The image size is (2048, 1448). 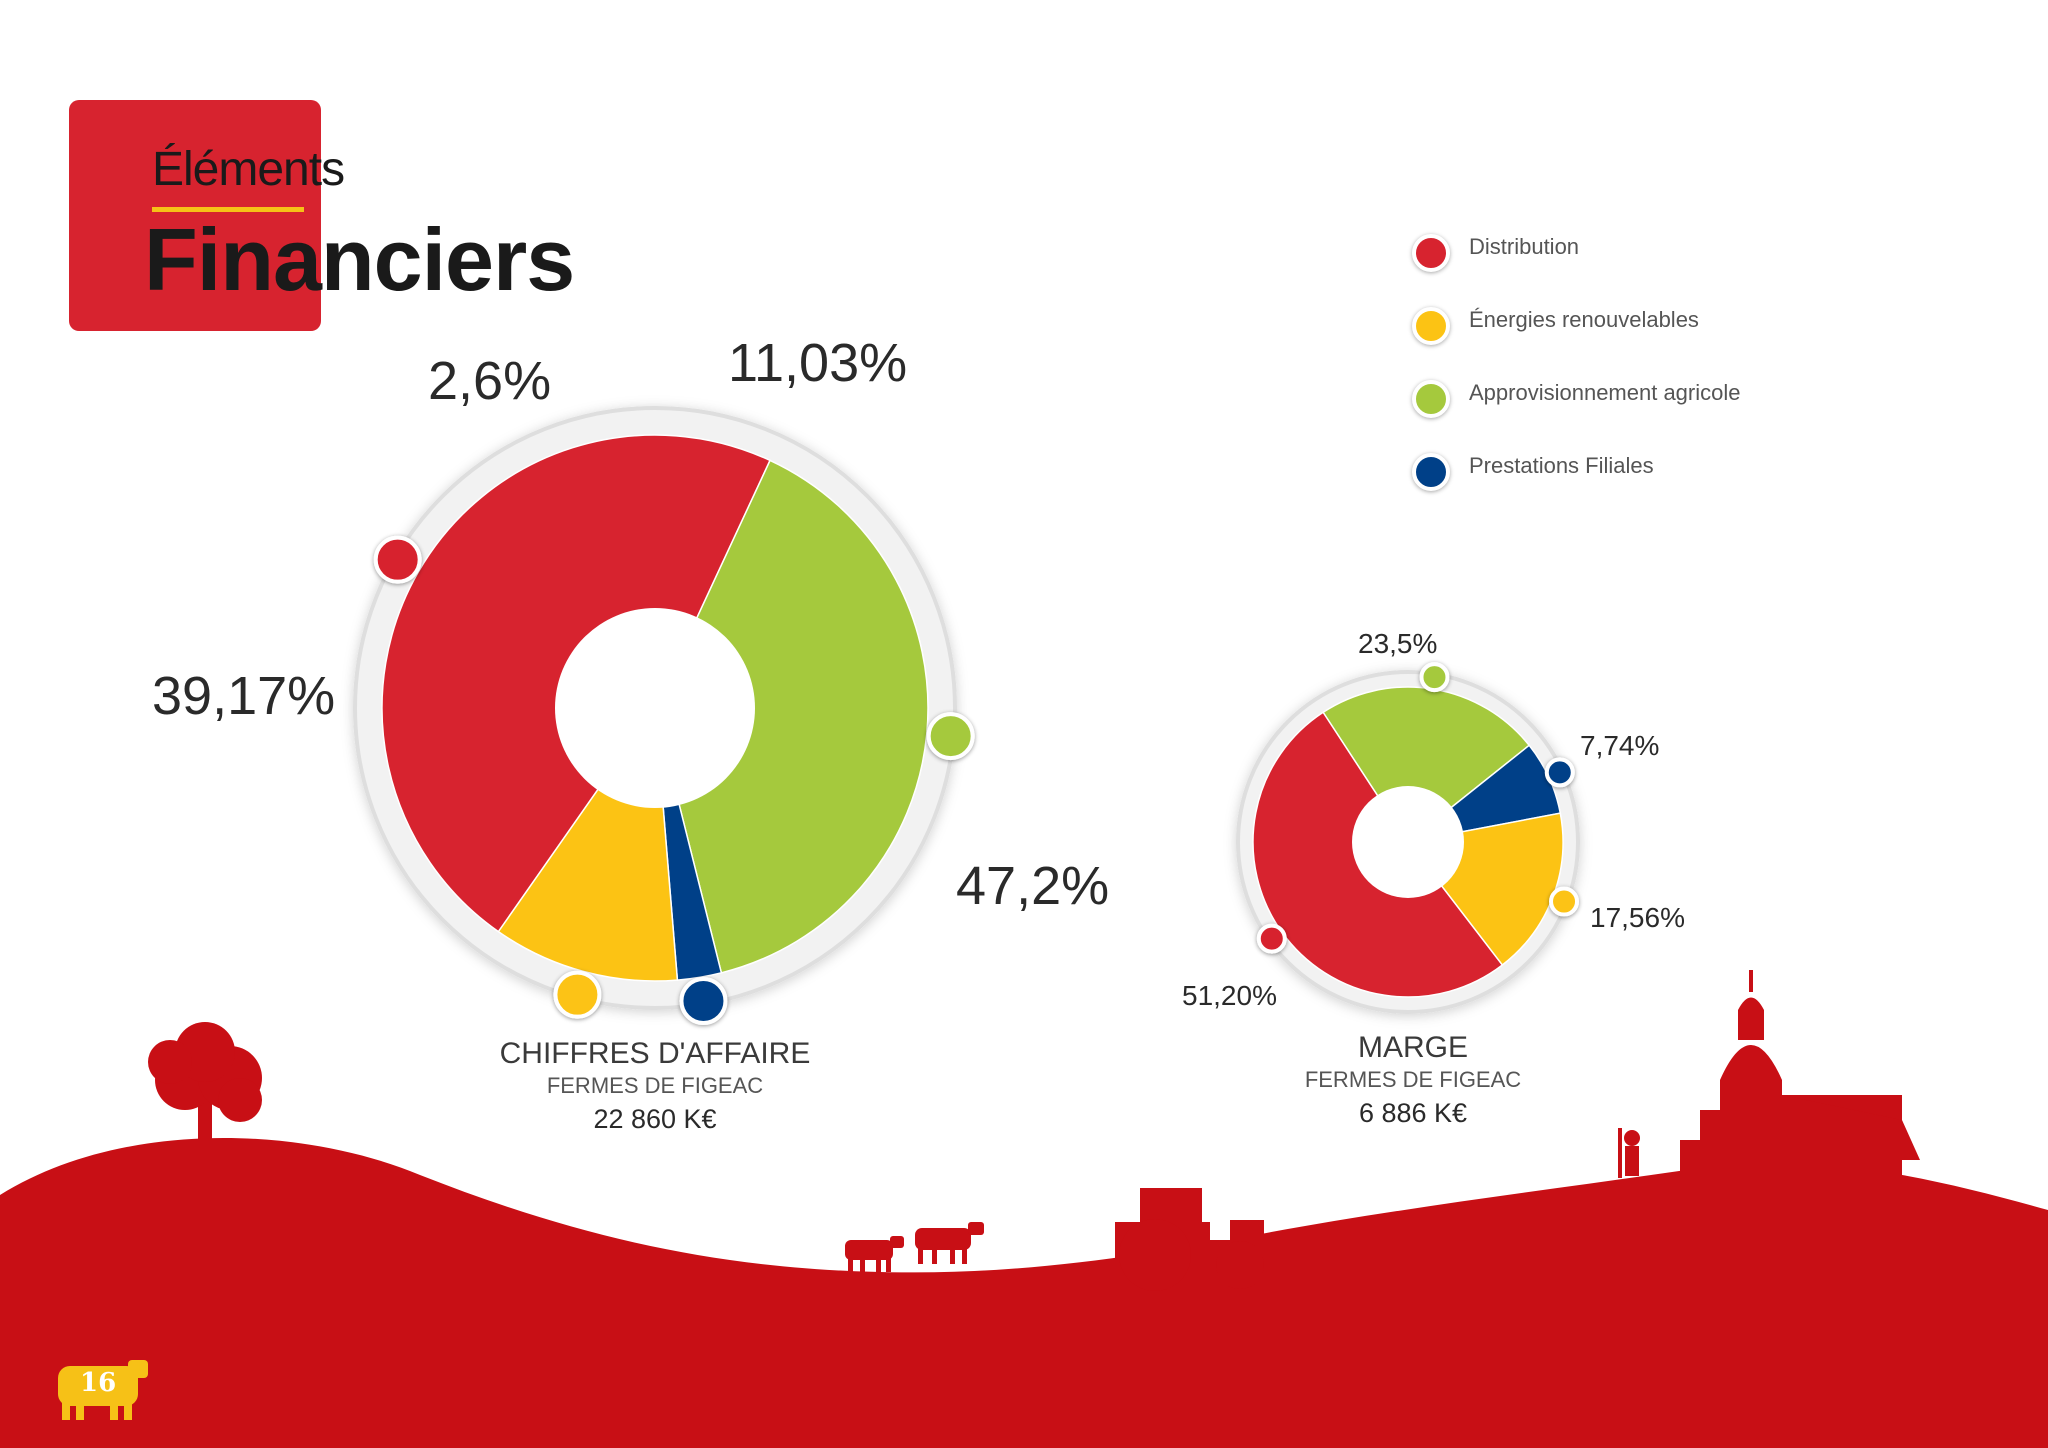 I want to click on person-icon, so click(x=1629, y=1153).